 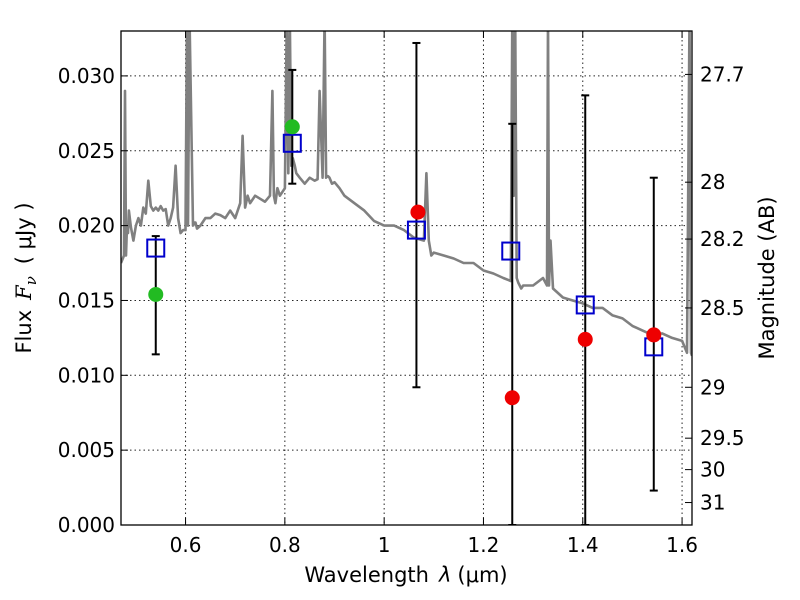 What do you see at coordinates (86, 525) in the screenshot?
I see `y-tick-label: 0.000` at bounding box center [86, 525].